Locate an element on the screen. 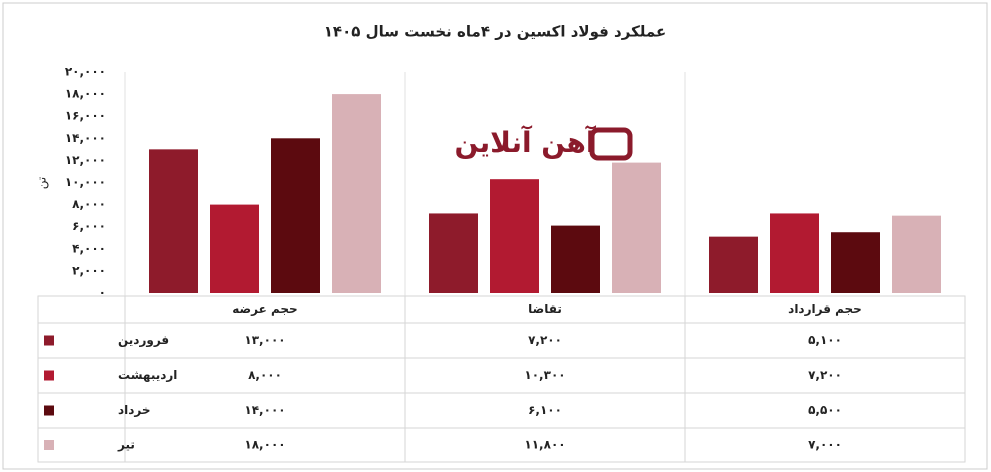 Image resolution: width=991 pixels, height=472 pixels. y-tick-label: ۶,۰۰۰ is located at coordinates (89, 226).